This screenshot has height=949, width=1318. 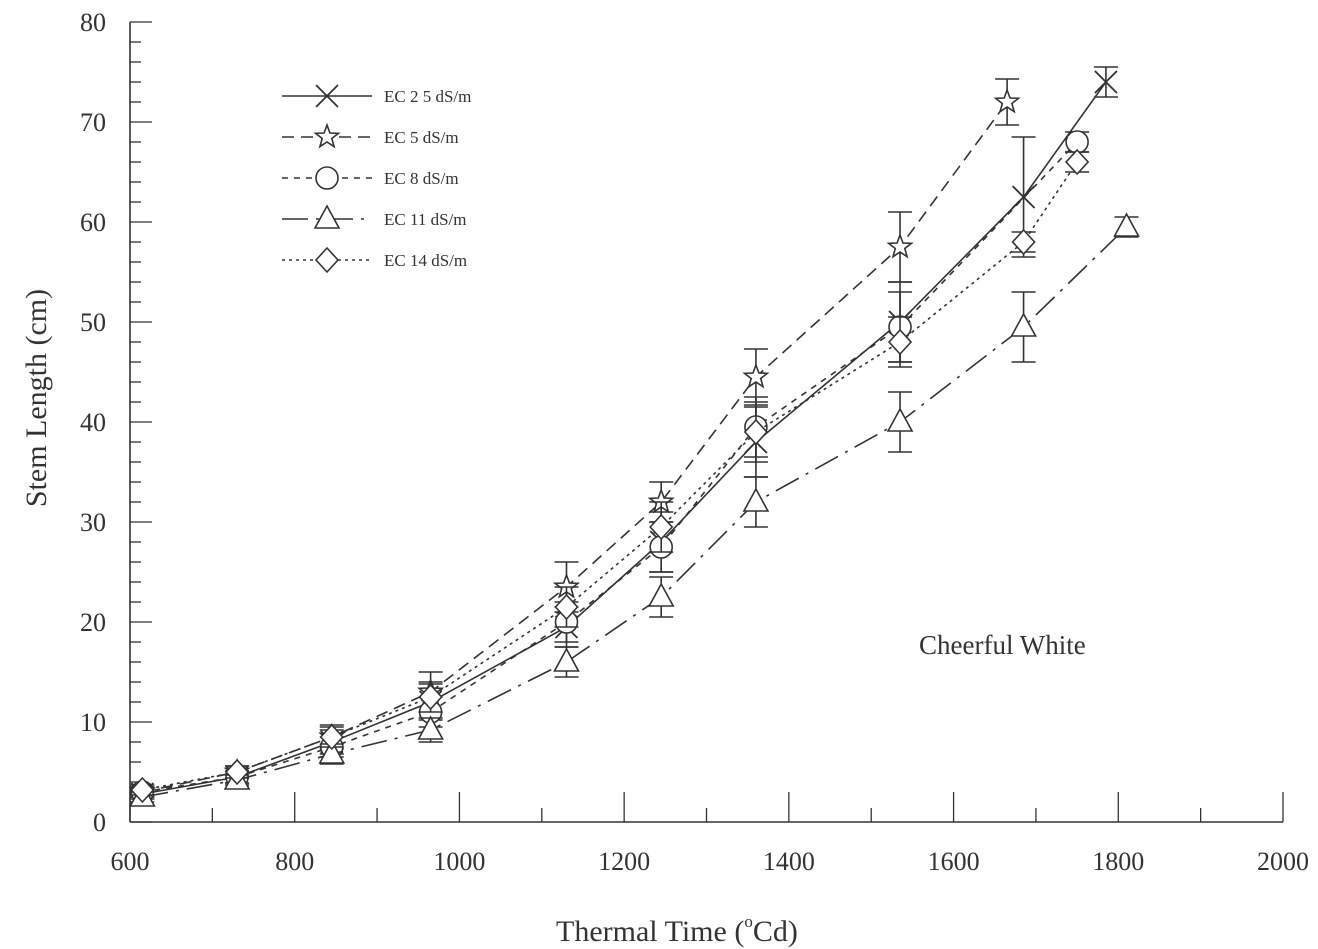 What do you see at coordinates (374, 216) in the screenshot?
I see `legend-item-4: EC 11 dS/m` at bounding box center [374, 216].